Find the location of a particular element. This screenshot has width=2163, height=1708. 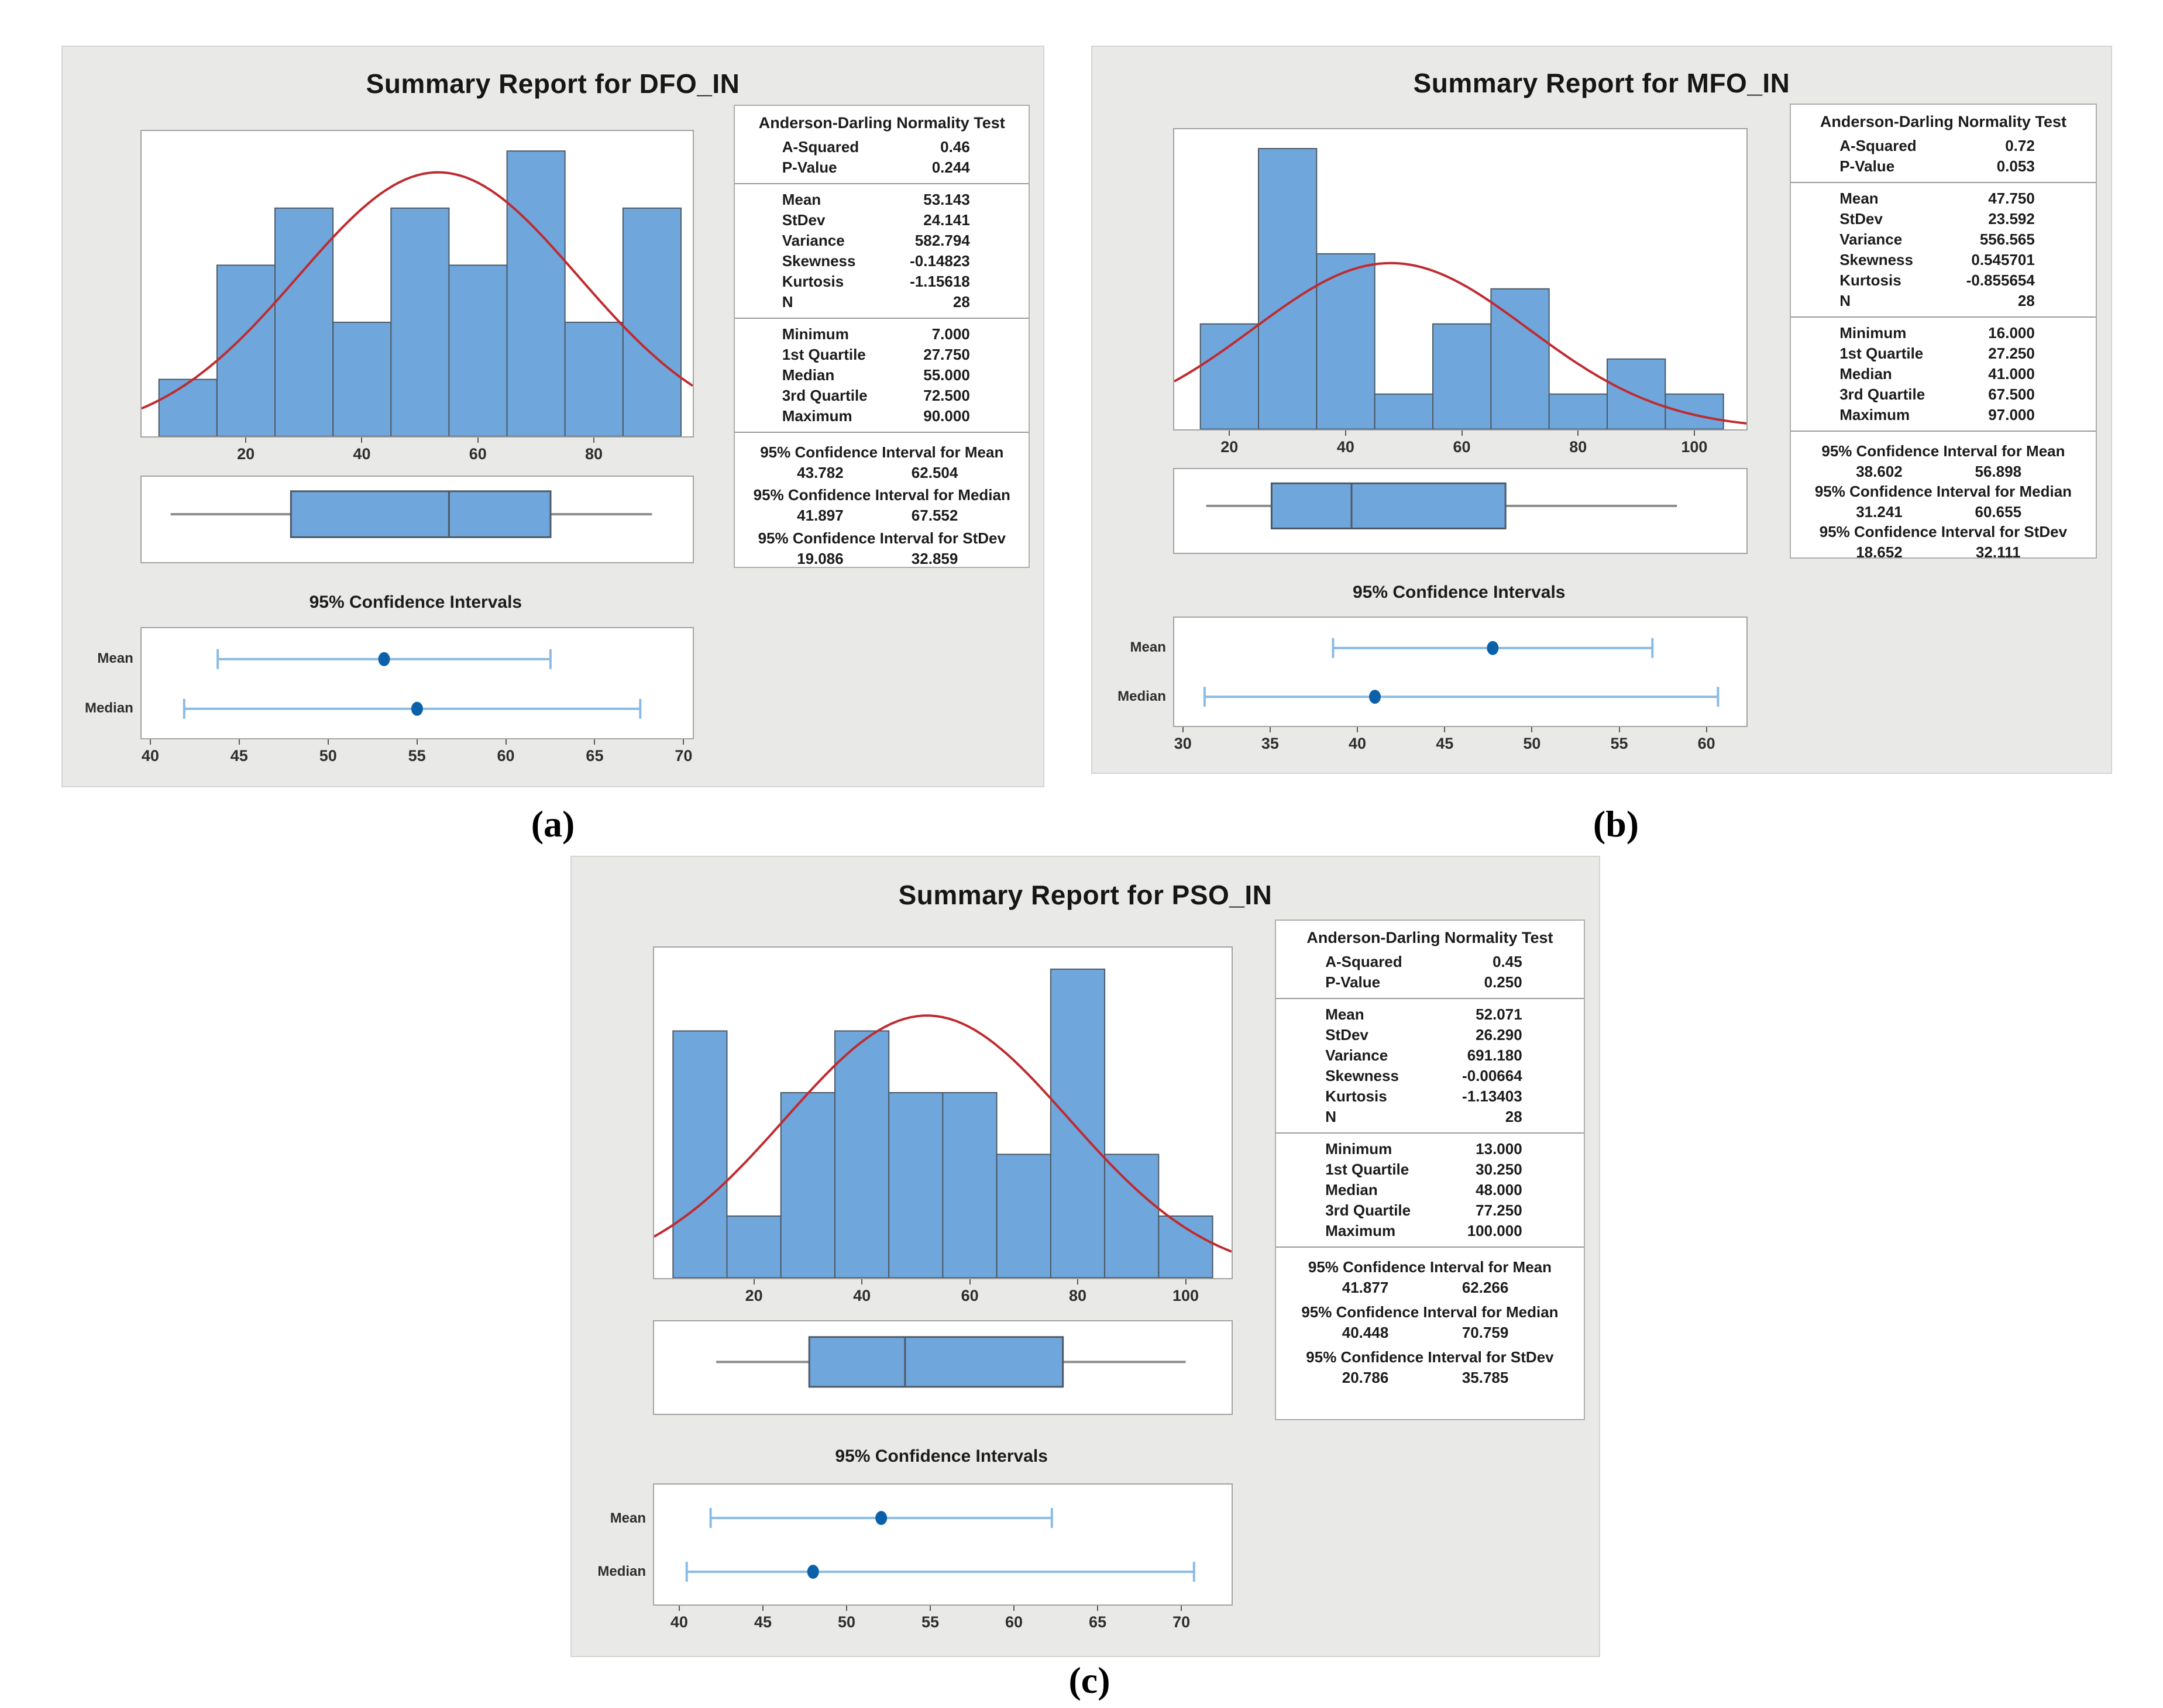

stats-value: 24.141 is located at coordinates (946, 220).